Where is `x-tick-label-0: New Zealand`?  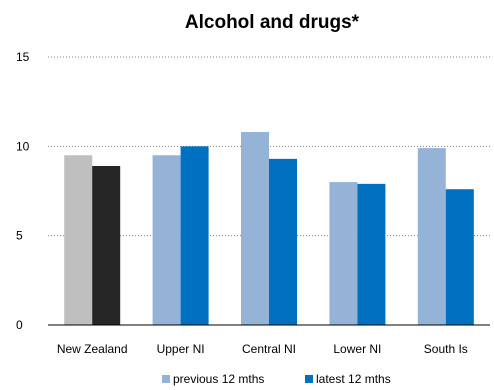
x-tick-label-0: New Zealand is located at coordinates (92, 349).